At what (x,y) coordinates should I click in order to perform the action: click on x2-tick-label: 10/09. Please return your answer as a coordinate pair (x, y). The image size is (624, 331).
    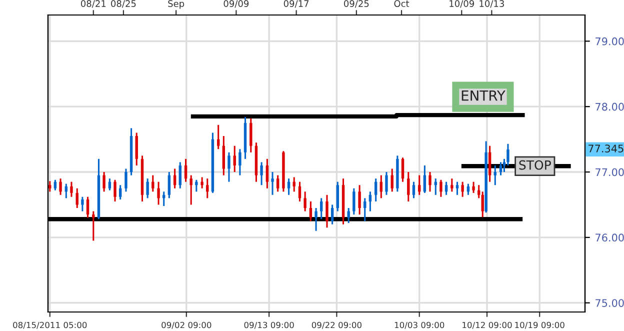
    Looking at the image, I should click on (462, 4).